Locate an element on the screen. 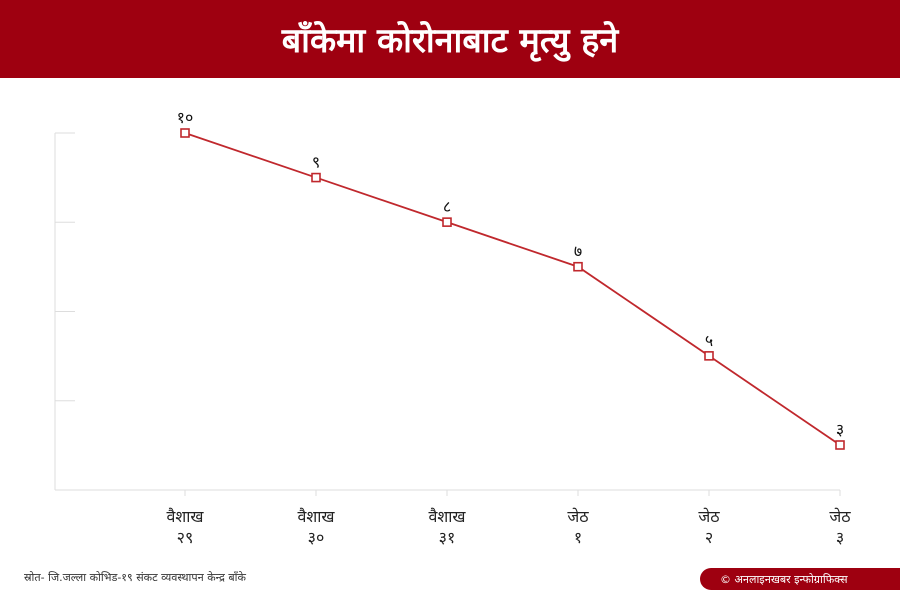 The height and width of the screenshot is (600, 900). header-bar: बाँकेमा कोरोनाबाट मृत्यु हने is located at coordinates (450, 39).